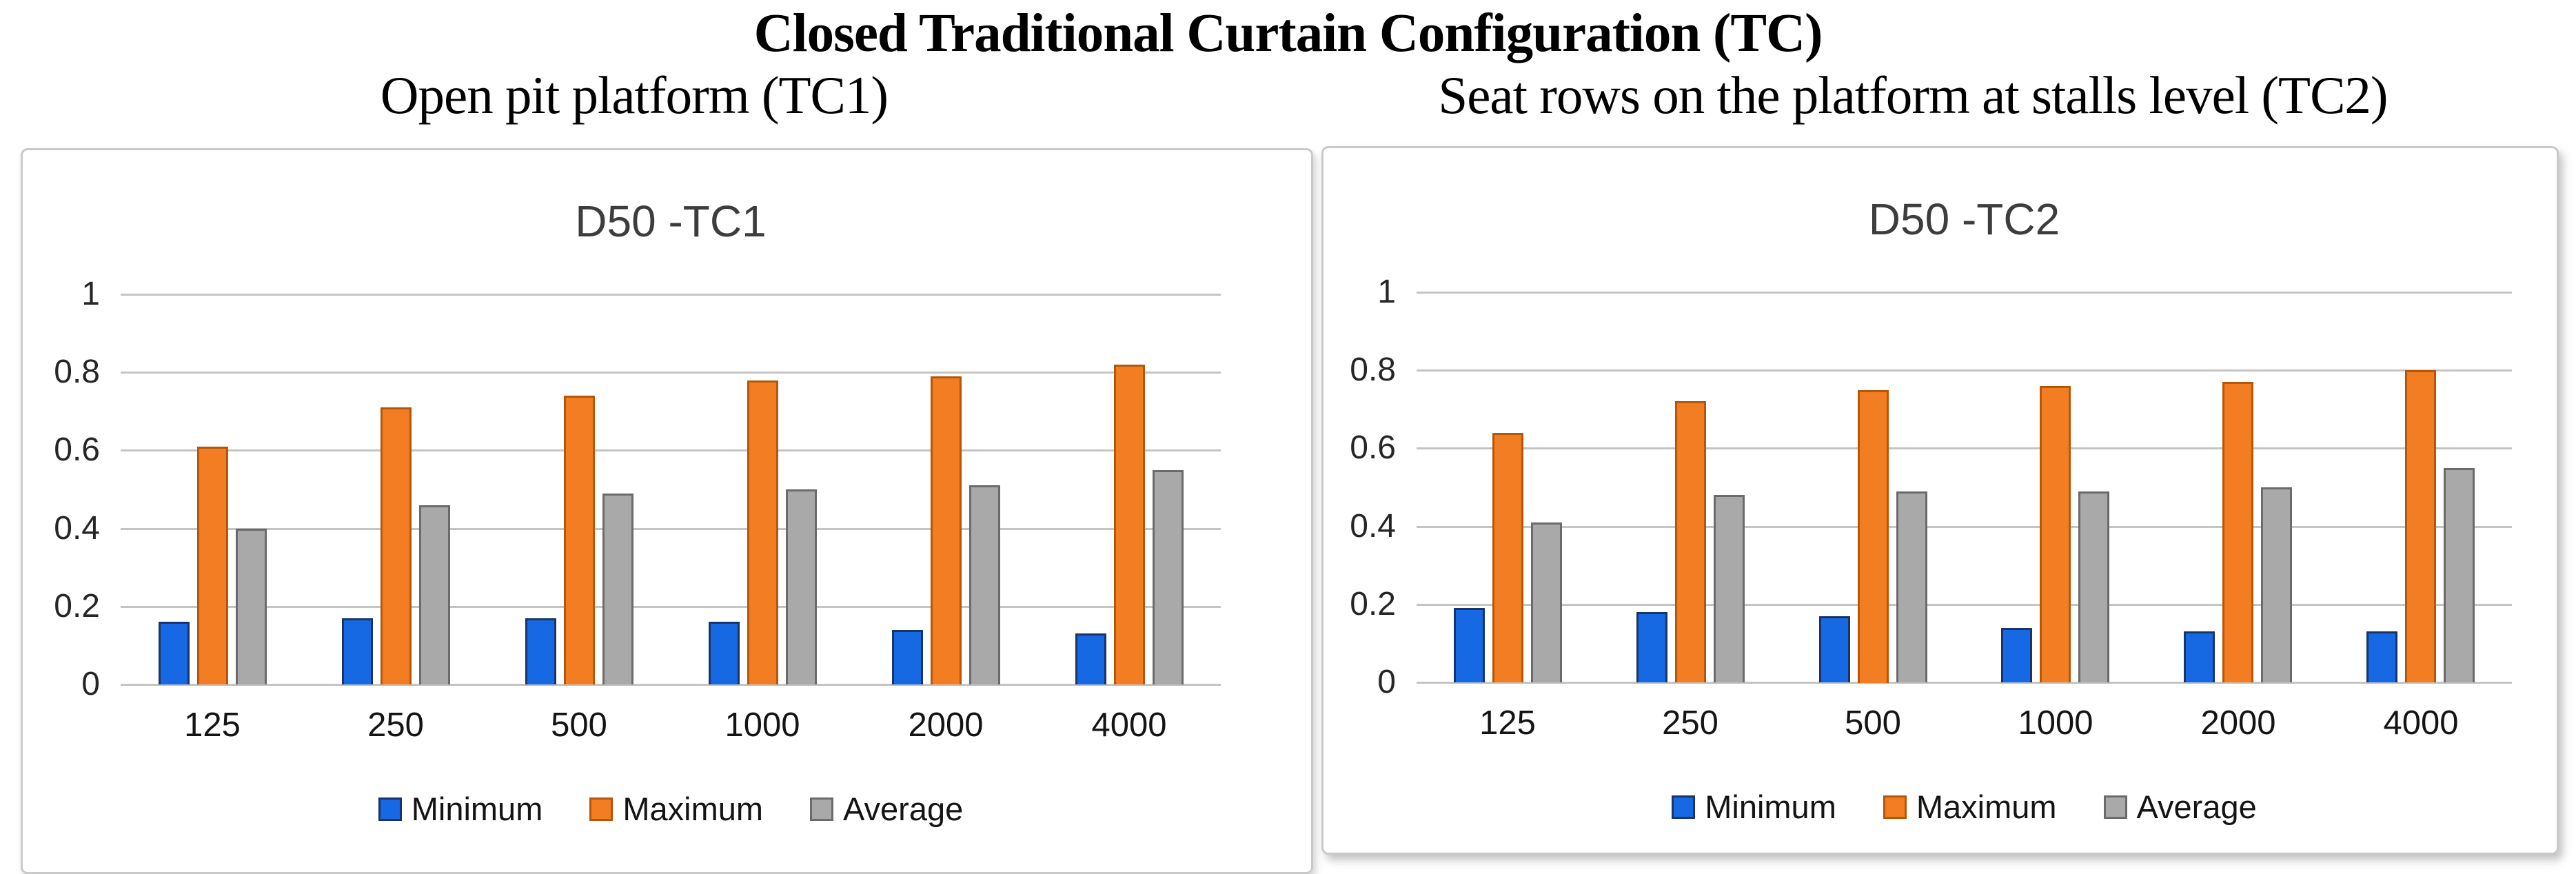 The width and height of the screenshot is (2576, 874). I want to click on chart-title-tc2: D50 -TC2, so click(1964, 219).